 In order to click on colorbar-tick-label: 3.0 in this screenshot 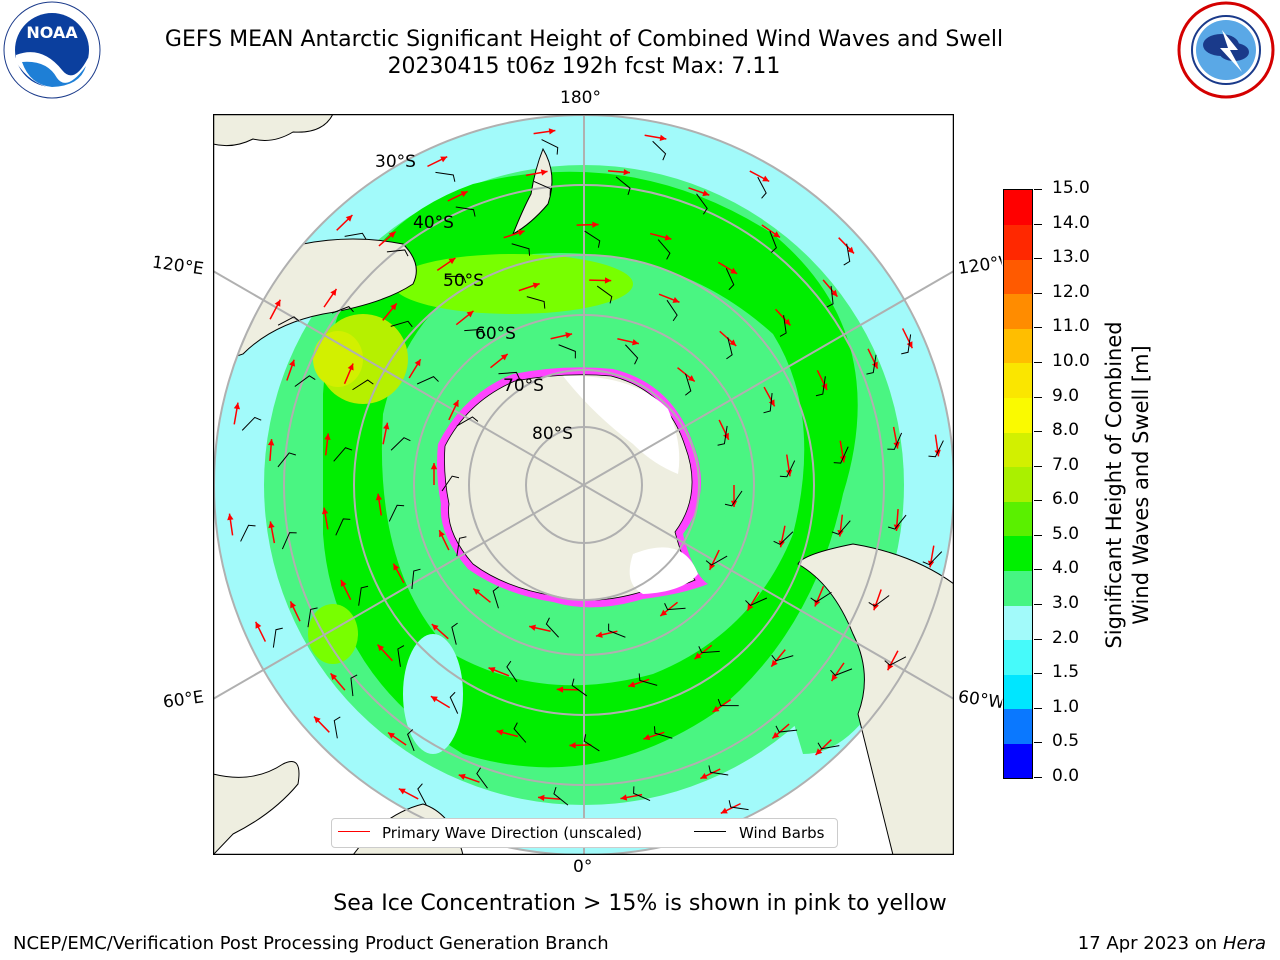, I will do `click(1066, 603)`.